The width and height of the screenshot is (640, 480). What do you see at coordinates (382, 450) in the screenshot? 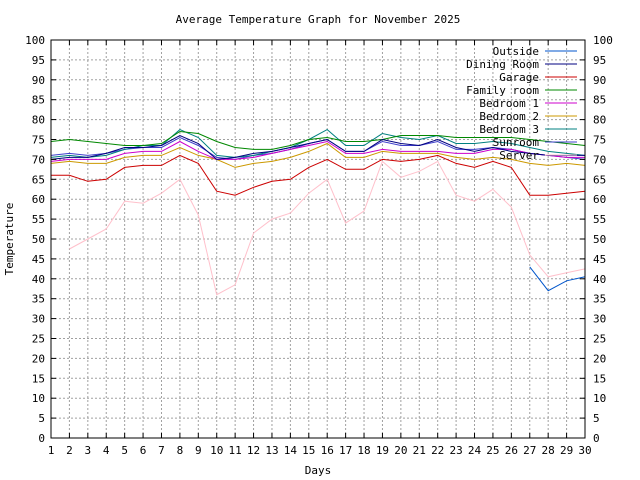
I see `x-tick-label: 19` at bounding box center [382, 450].